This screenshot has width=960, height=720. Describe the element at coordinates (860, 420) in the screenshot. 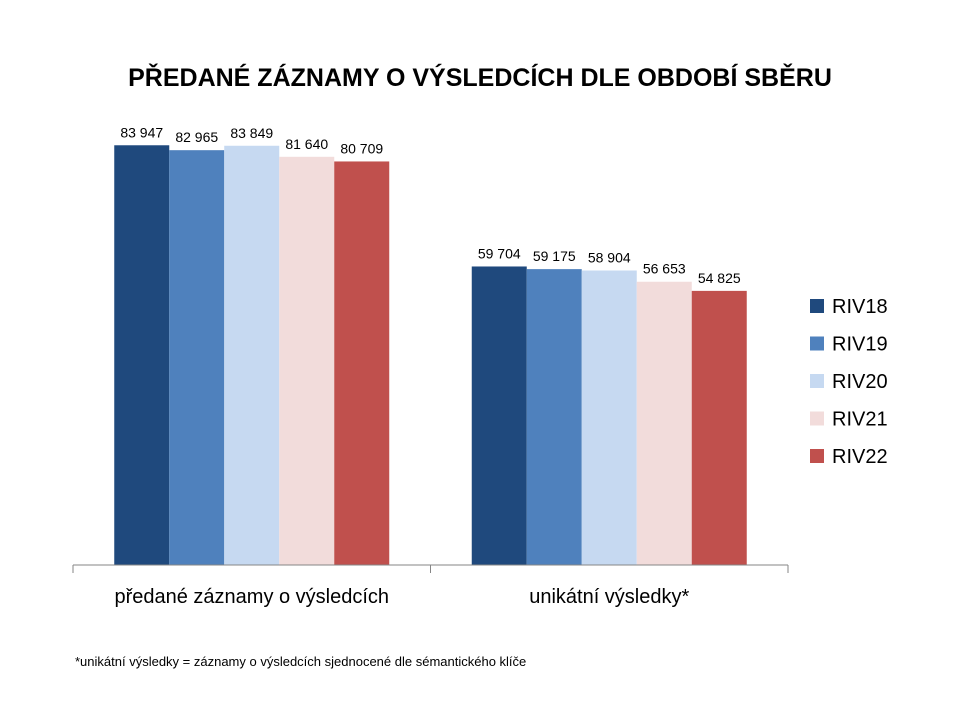

I see `legend-label-riv21: RIV21` at that location.